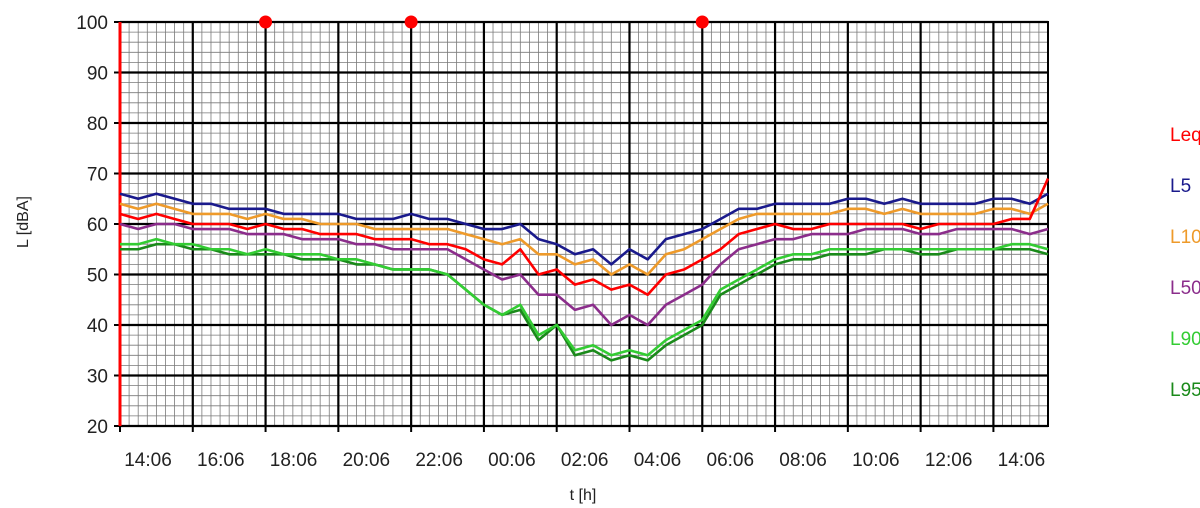 The height and width of the screenshot is (508, 1200). I want to click on legend-label-l50: L50, so click(1185, 288).